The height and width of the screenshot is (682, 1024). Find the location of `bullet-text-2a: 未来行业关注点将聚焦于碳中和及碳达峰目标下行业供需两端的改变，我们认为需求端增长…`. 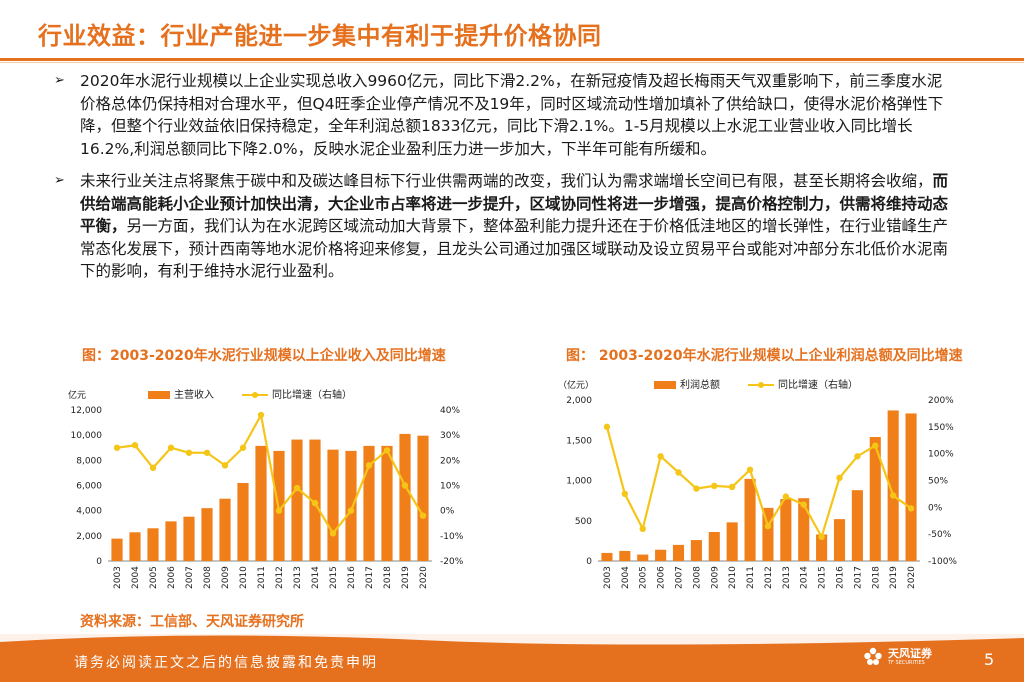

bullet-text-2a: 未来行业关注点将聚焦于碳中和及碳达峰目标下行业供需两端的改变，我们认为需求端增长… is located at coordinates (506, 181).